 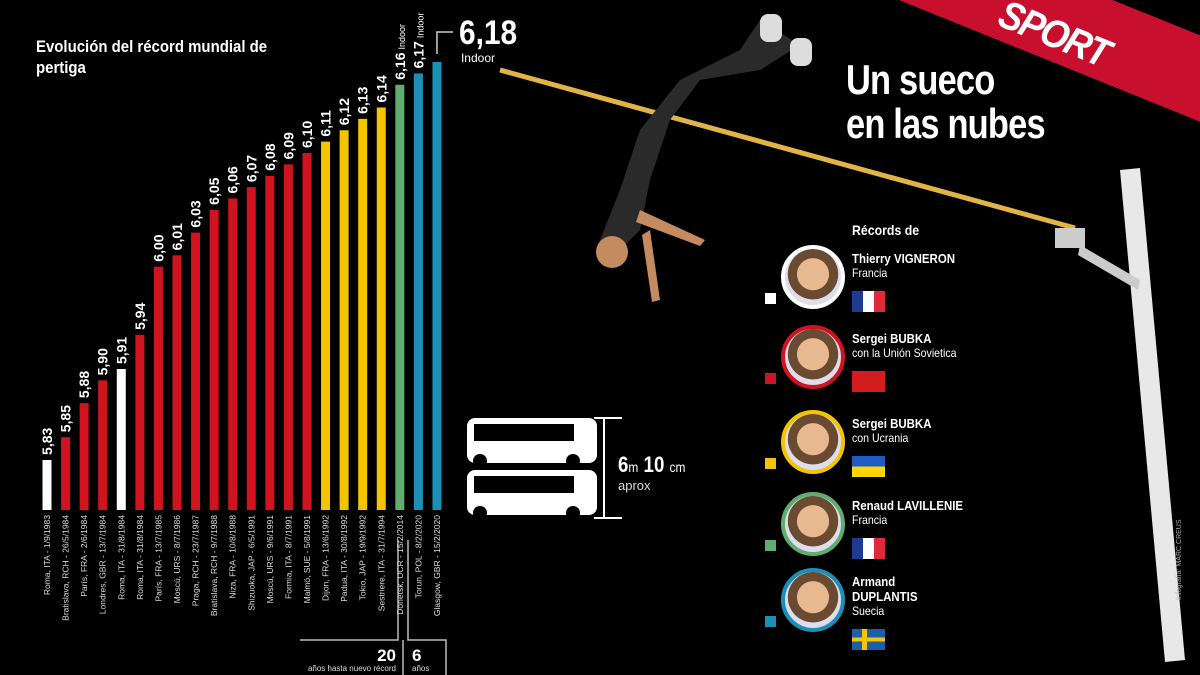 What do you see at coordinates (488, 32) in the screenshot?
I see `value-label: 6,18` at bounding box center [488, 32].